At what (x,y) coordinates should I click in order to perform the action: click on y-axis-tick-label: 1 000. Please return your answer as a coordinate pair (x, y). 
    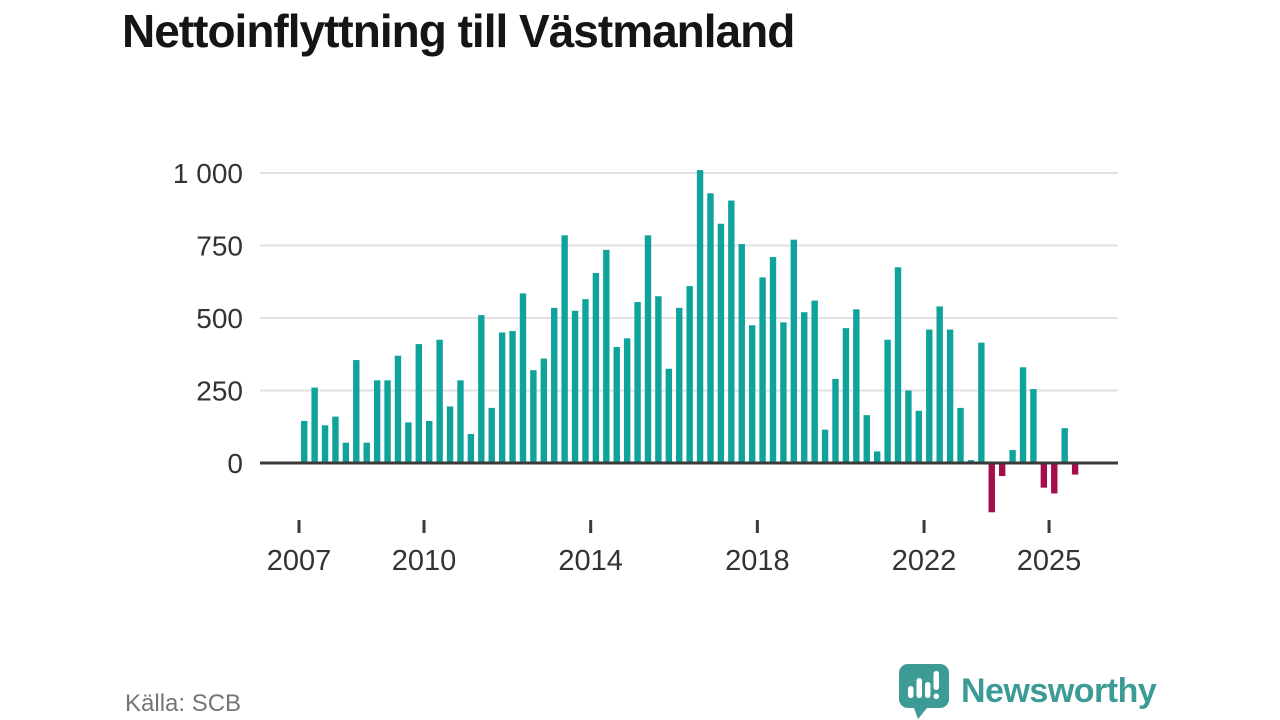
    Looking at the image, I should click on (208, 173).